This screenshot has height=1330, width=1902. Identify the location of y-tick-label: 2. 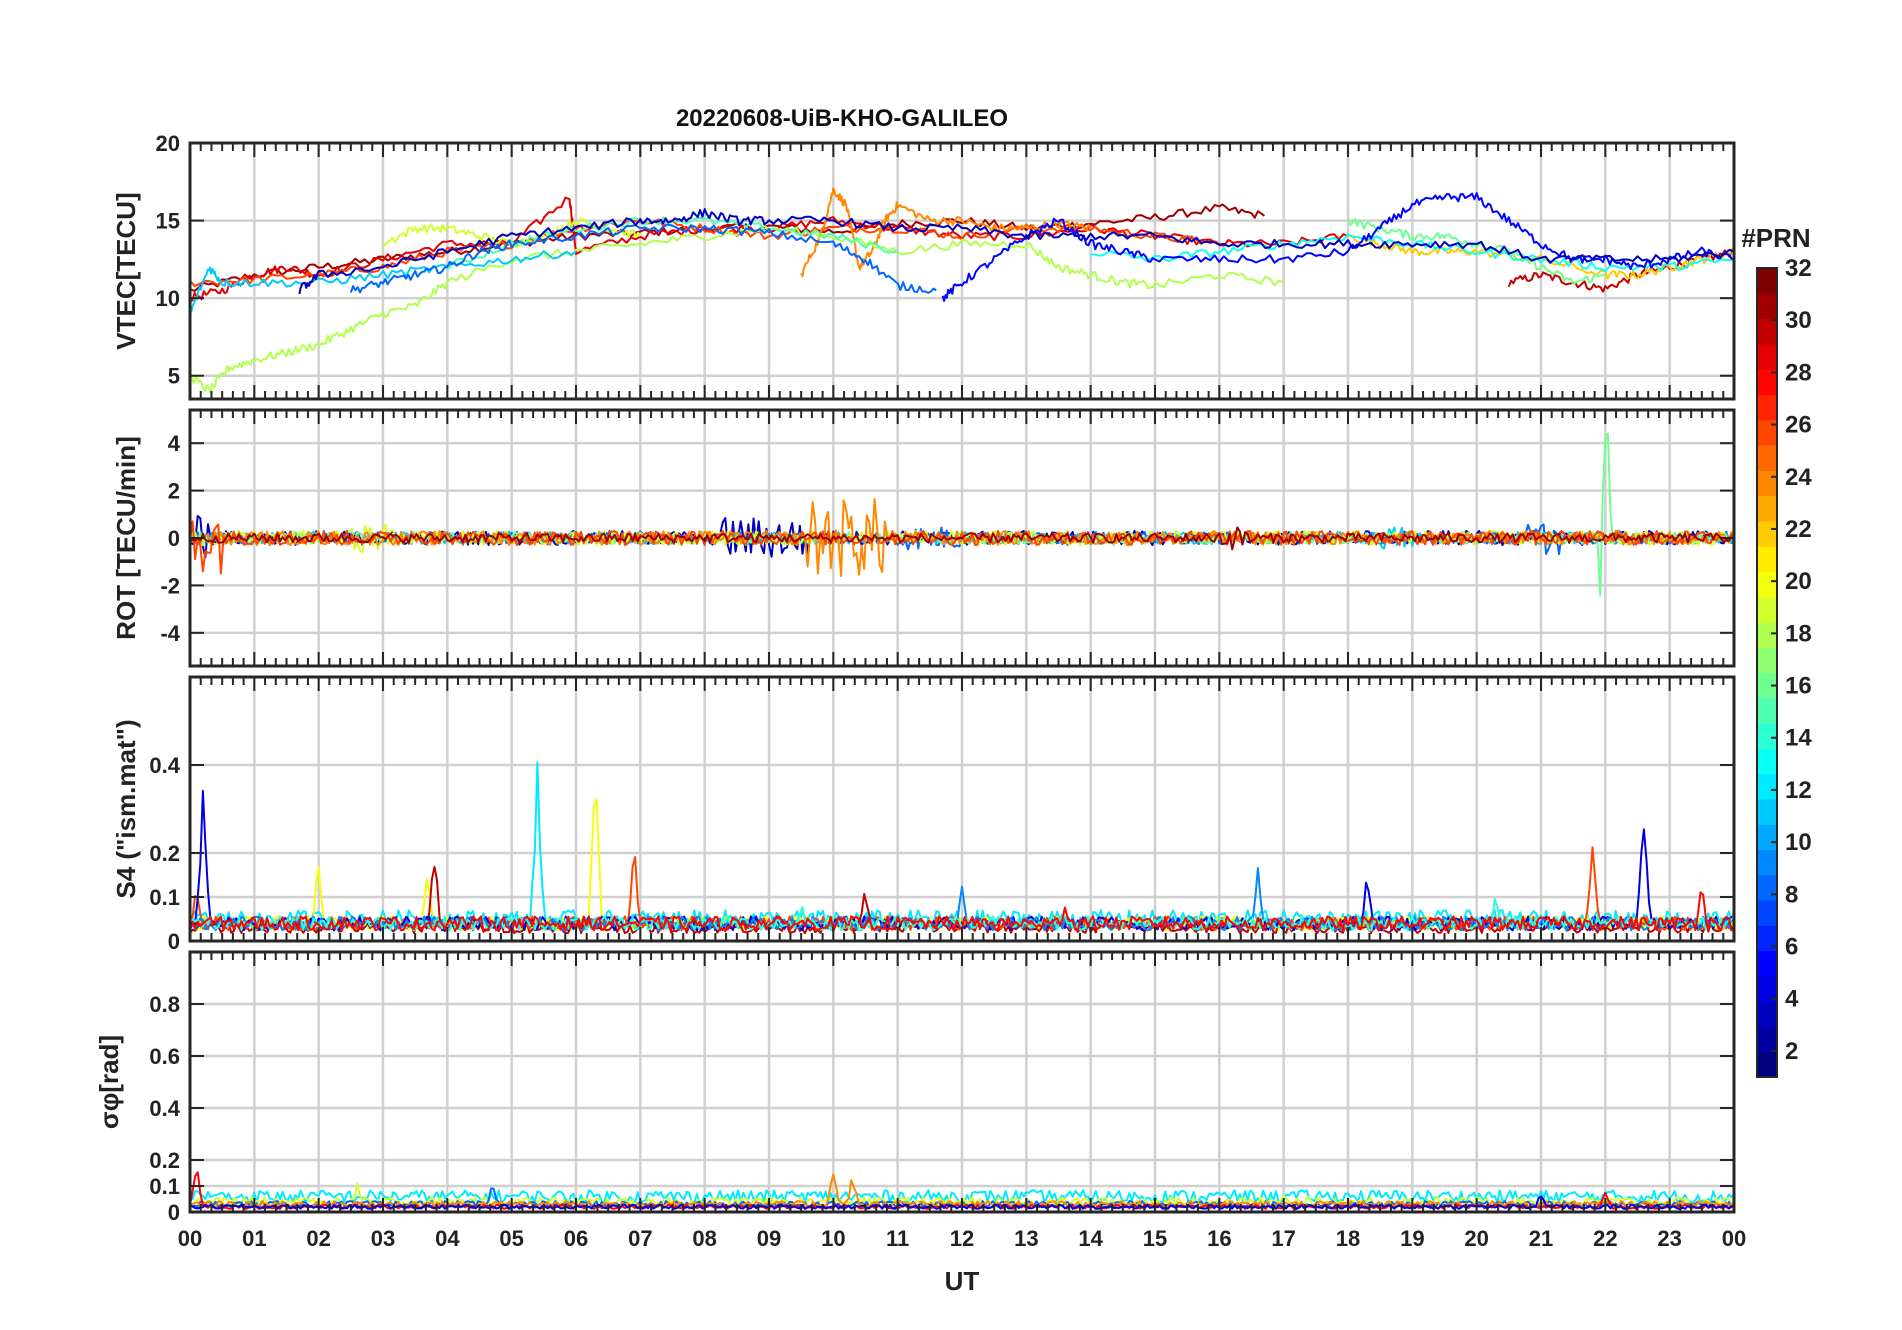
(174, 491).